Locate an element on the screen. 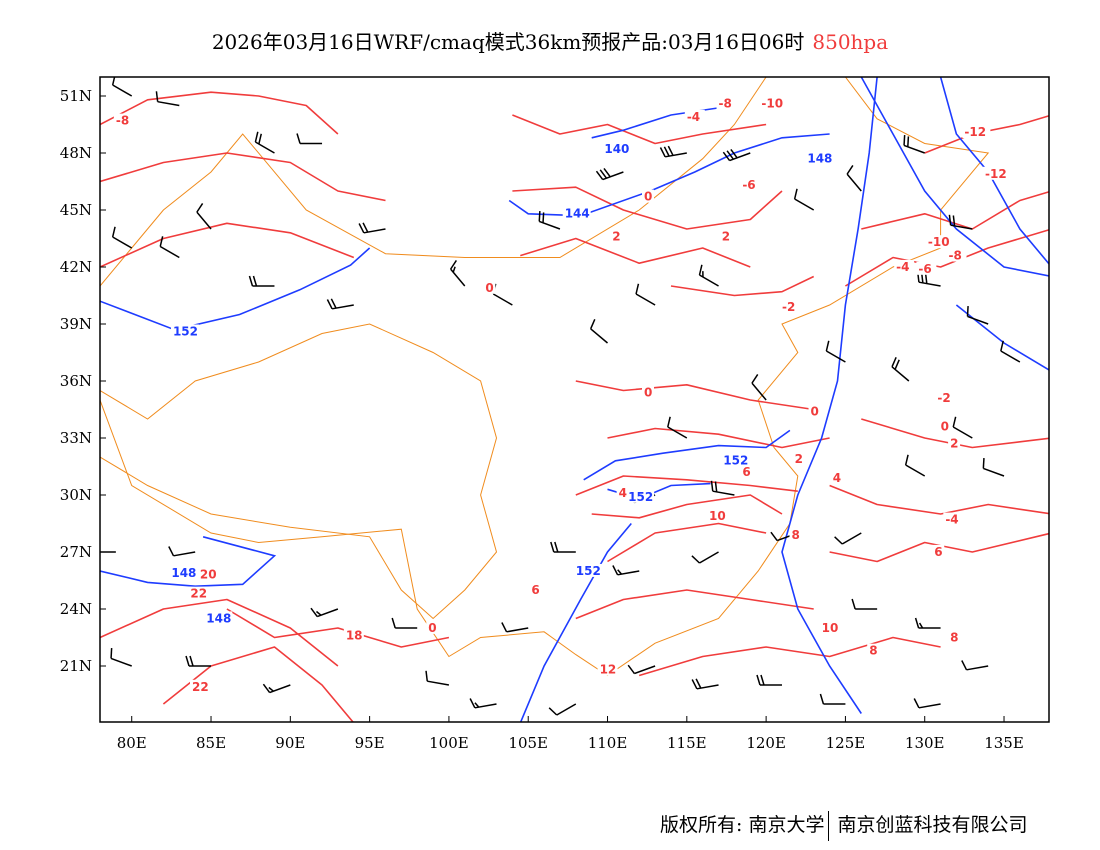 The image size is (1100, 850). temp-contour-label: 22 is located at coordinates (198, 594).